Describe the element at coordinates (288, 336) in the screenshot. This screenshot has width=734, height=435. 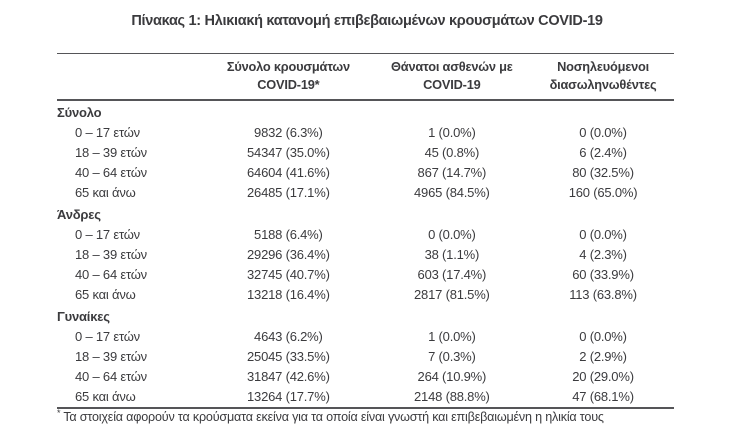
I see `cases-value: 4643 (6.2%)` at that location.